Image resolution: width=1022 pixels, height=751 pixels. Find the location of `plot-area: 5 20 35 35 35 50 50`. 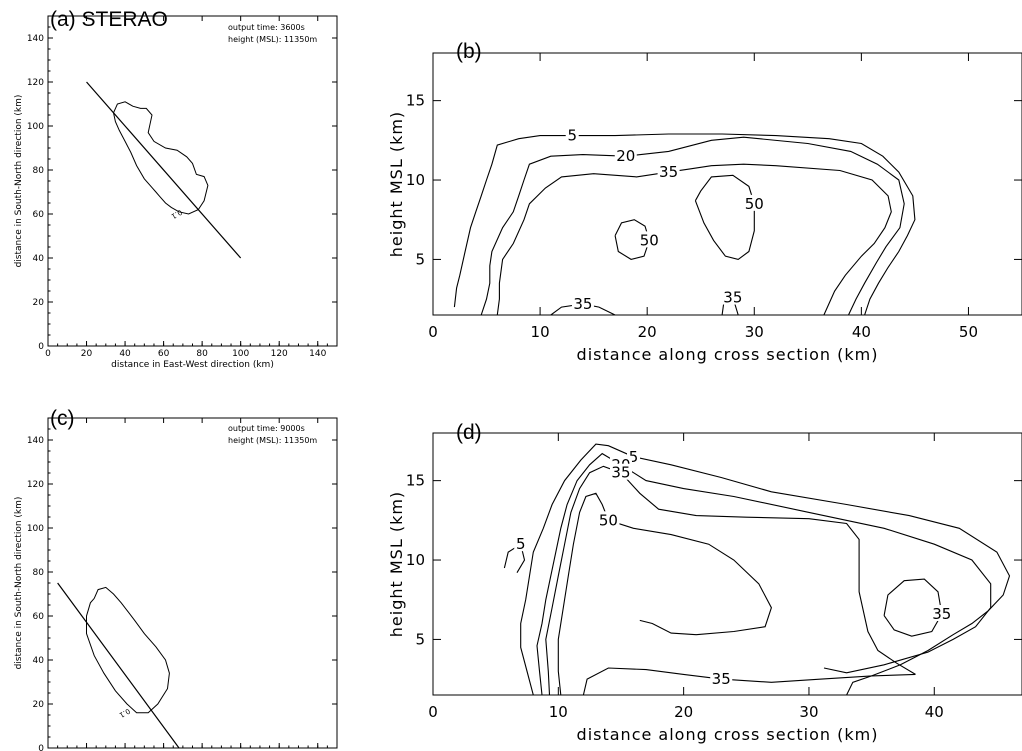

plot-area: 5 20 35 35 35 50 50 is located at coordinates (684, 220).